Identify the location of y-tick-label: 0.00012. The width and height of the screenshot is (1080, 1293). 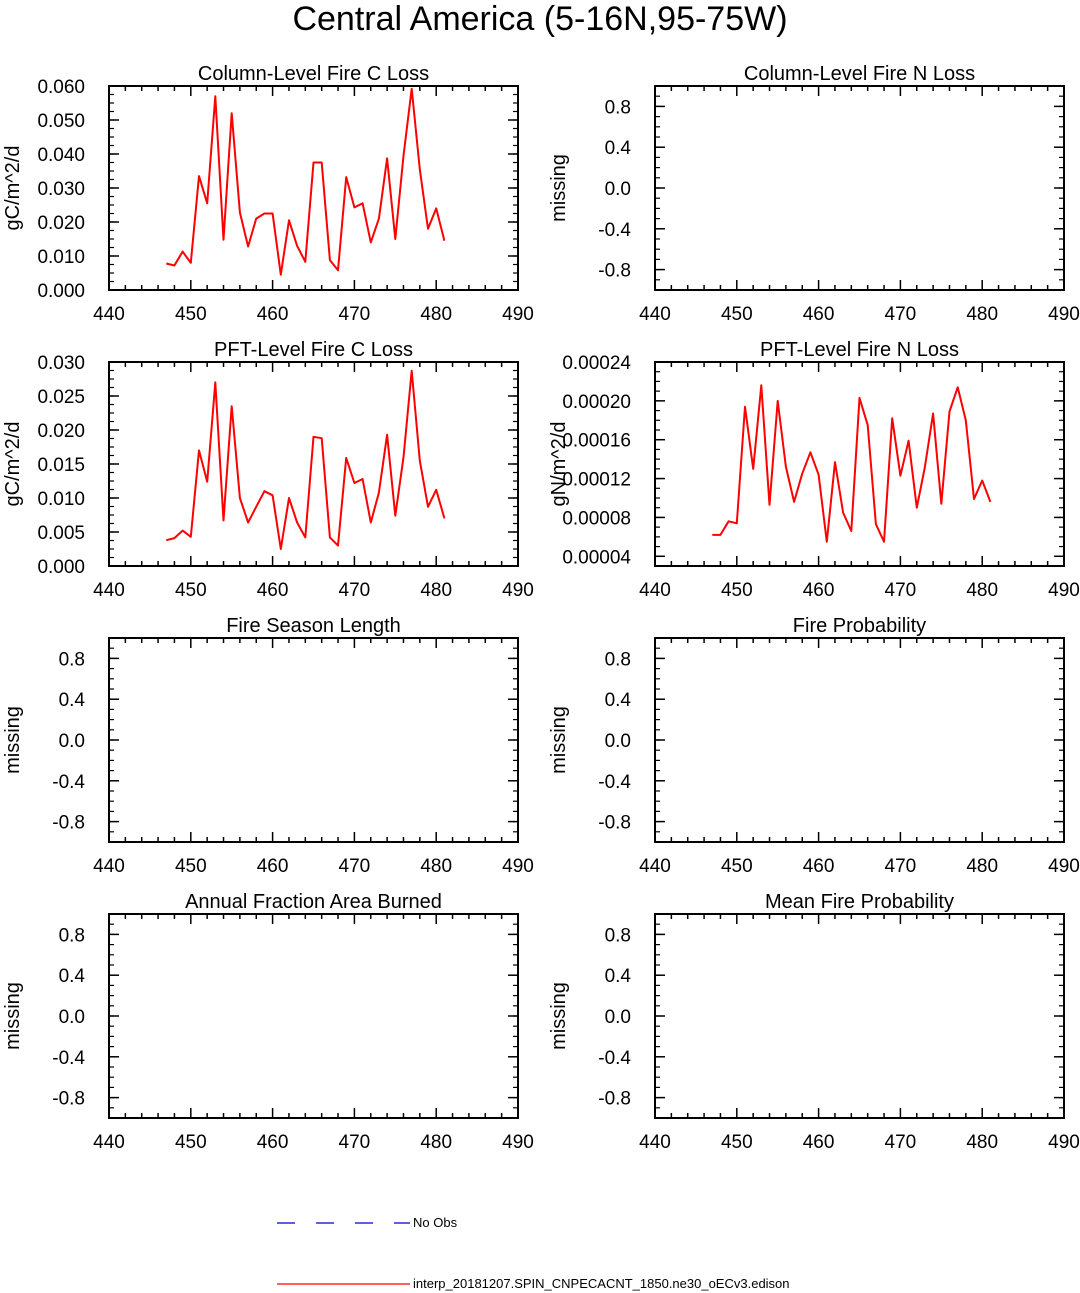
(596, 480).